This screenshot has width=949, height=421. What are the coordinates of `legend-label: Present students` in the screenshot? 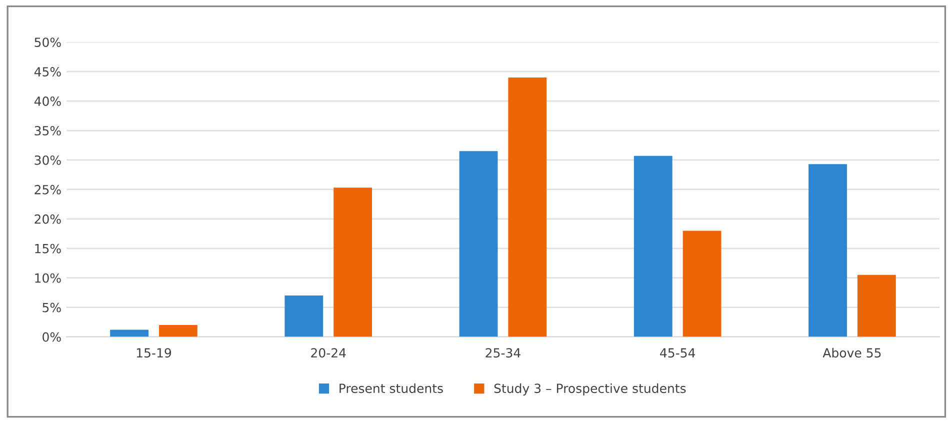 It's located at (391, 388).